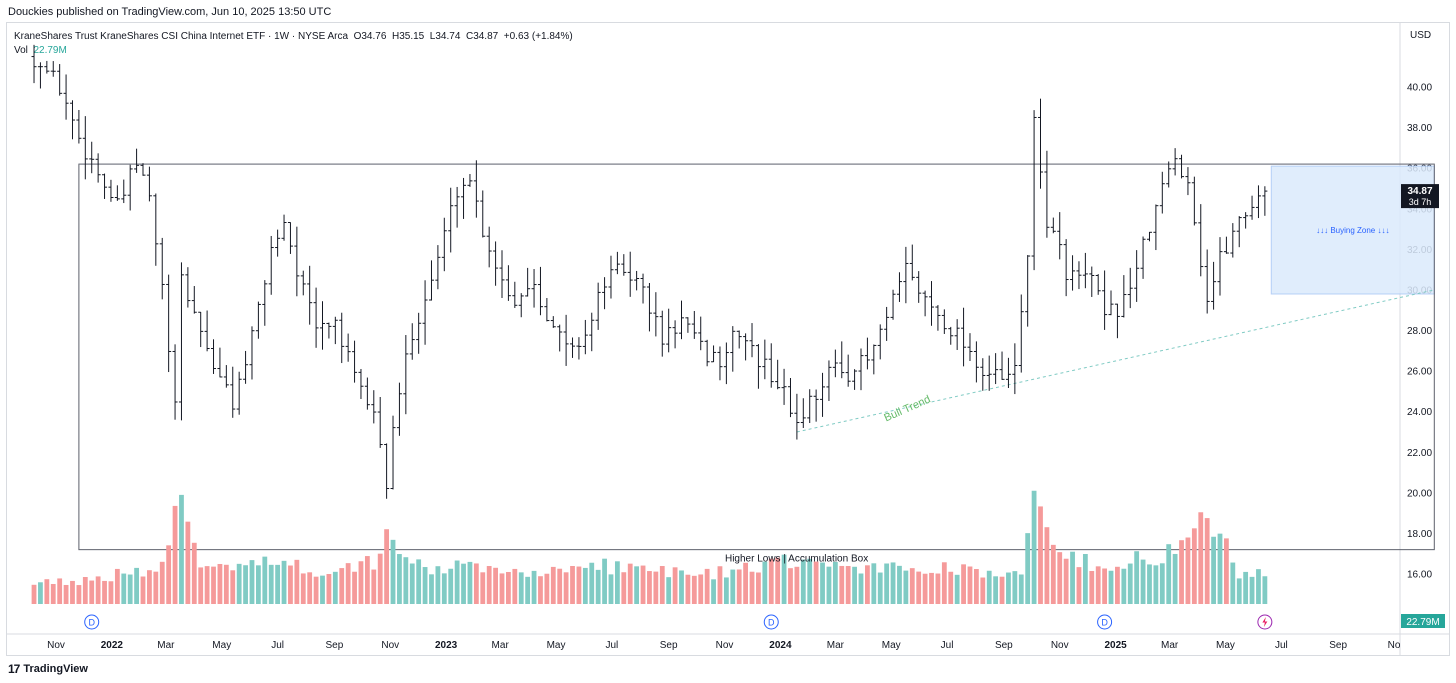  Describe the element at coordinates (1419, 412) in the screenshot. I see `y-tick-label: 24.00` at that location.